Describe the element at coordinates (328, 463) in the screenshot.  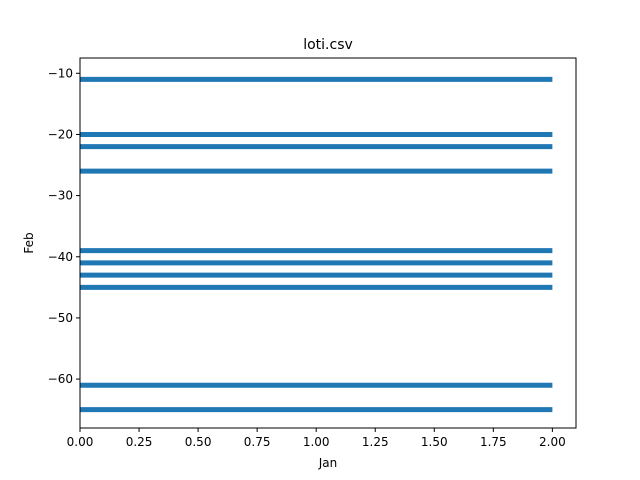
I see `x-axis-title: Jan` at that location.